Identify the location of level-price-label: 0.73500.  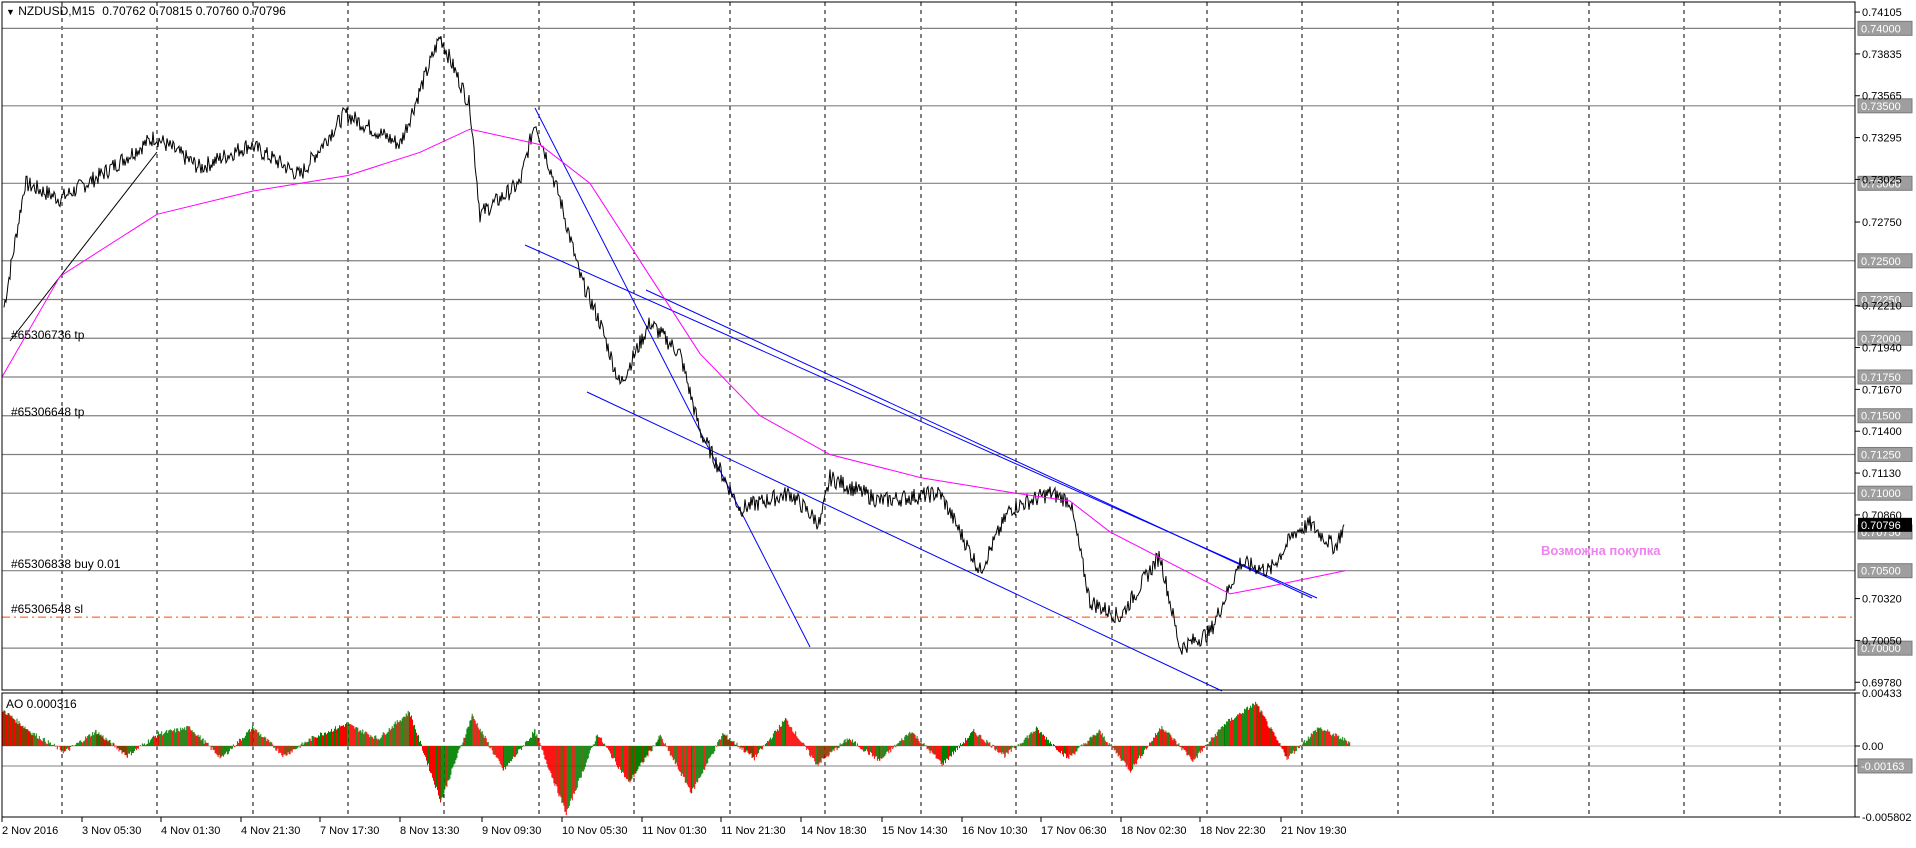
(1881, 107).